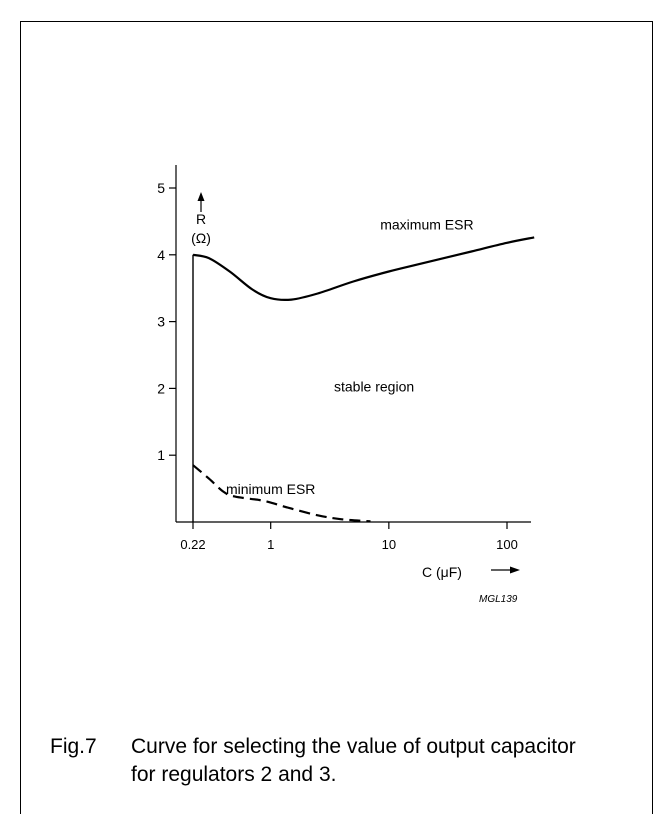  I want to click on y-tick-label: 2, so click(161, 388).